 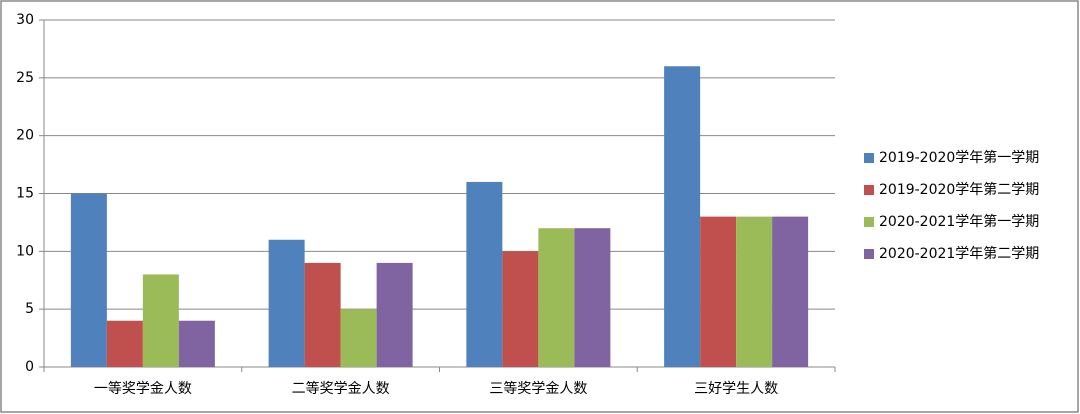 I want to click on legend-label: 2020-2021学年第一学期, so click(x=959, y=221).